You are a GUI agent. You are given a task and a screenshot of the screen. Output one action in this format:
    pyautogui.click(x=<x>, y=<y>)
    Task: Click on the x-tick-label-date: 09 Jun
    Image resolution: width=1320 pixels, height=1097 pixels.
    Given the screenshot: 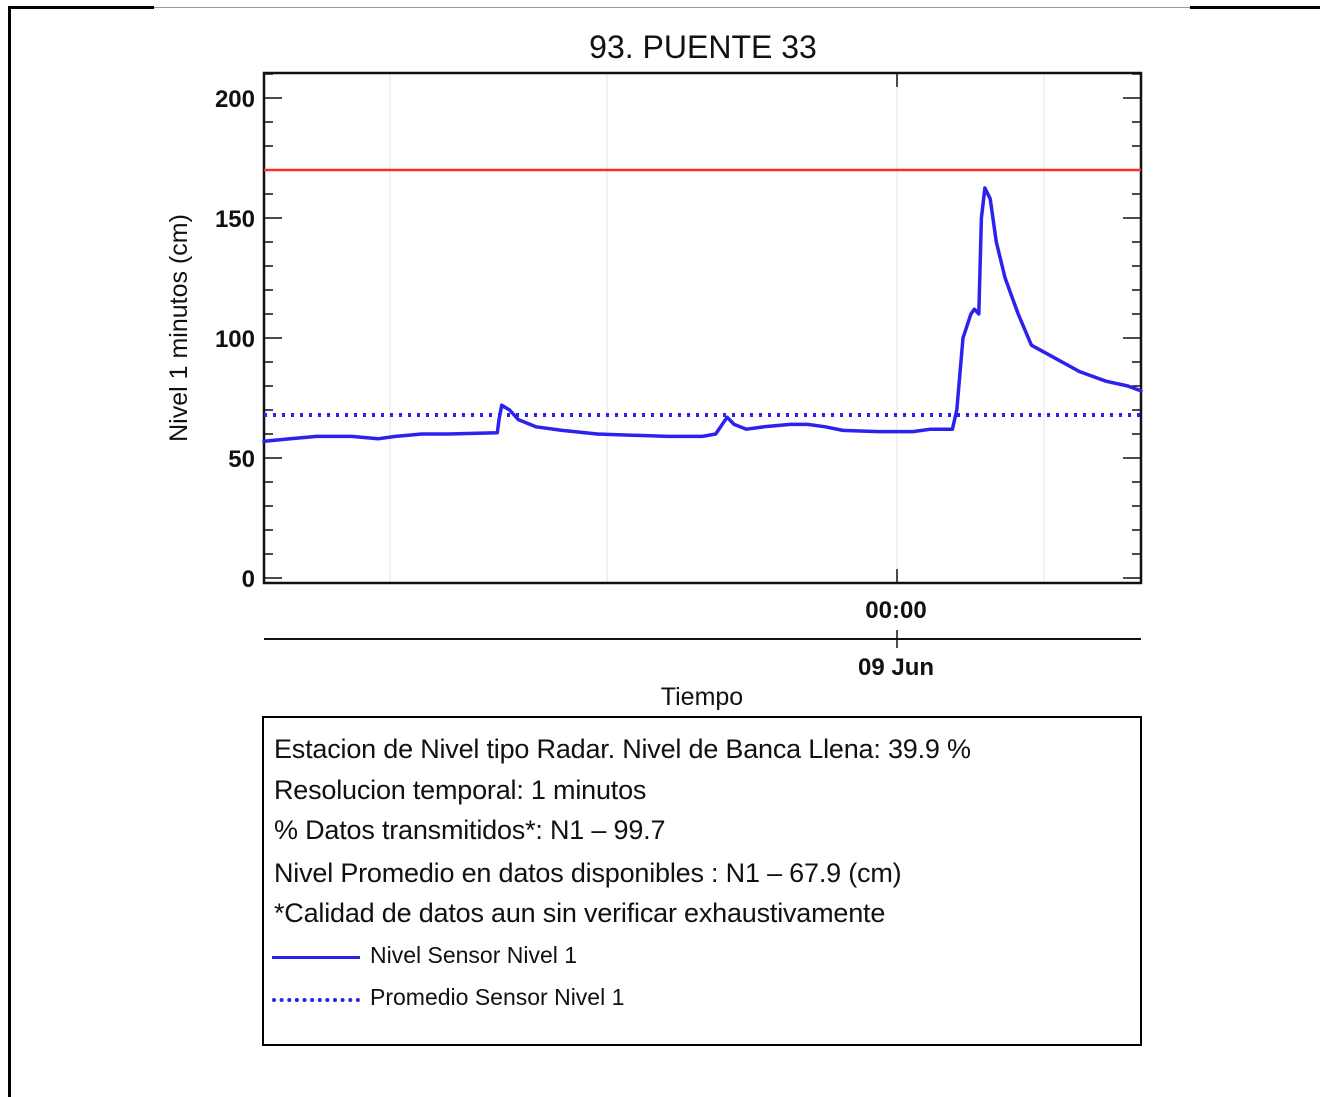 What is the action you would take?
    pyautogui.click(x=896, y=667)
    